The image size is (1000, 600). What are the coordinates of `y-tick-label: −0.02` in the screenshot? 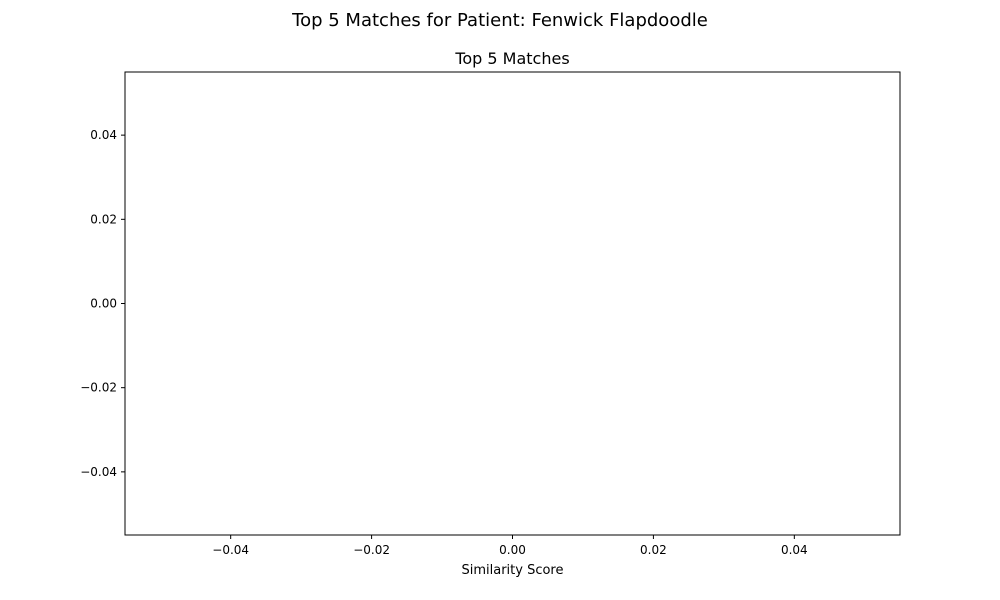 It's located at (98, 388).